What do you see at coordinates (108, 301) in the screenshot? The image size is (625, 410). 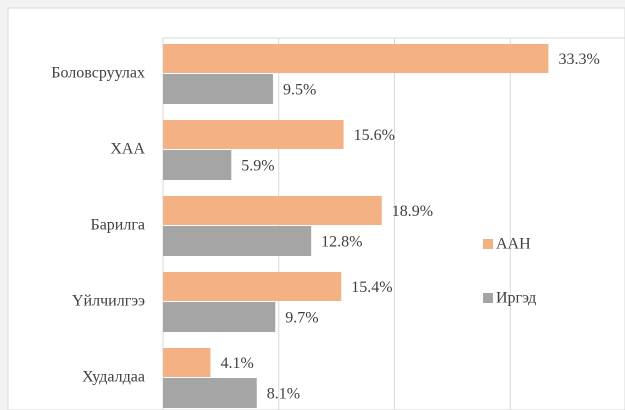 I see `y-tick-label: Үйлчилгээ` at bounding box center [108, 301].